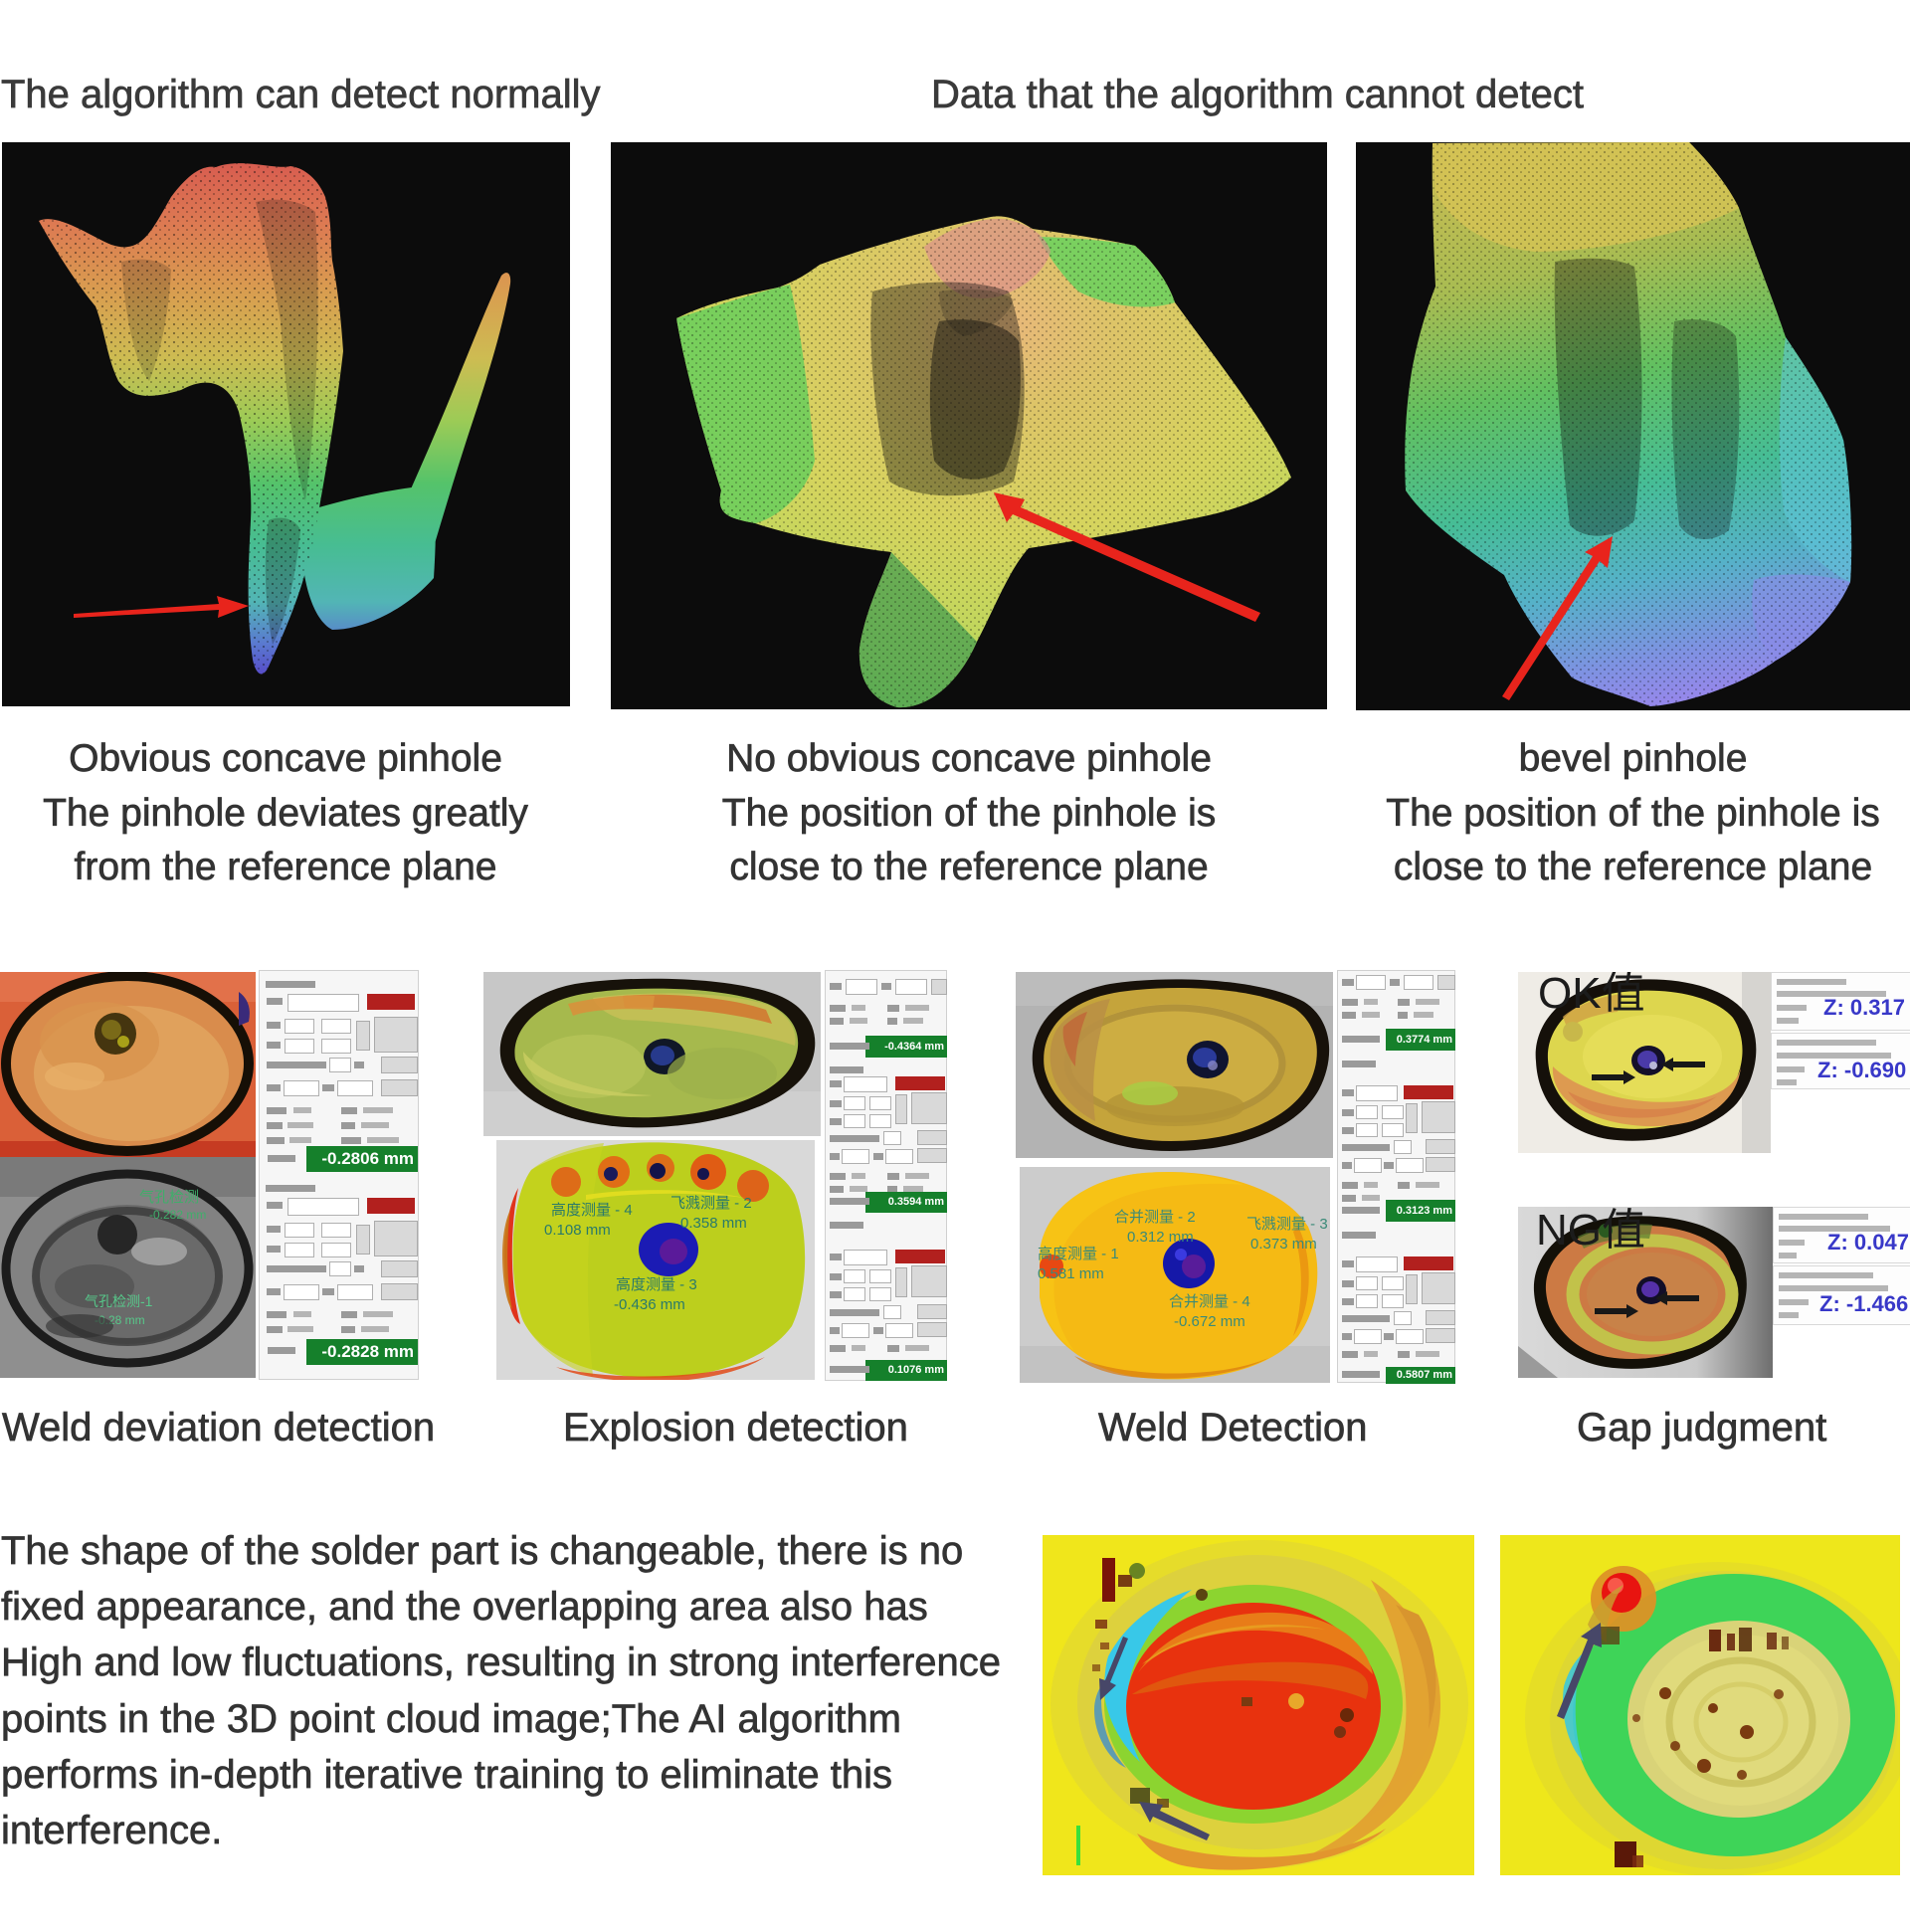 This screenshot has width=1910, height=1932. Describe the element at coordinates (1590, 1231) in the screenshot. I see `svg-text: NG值` at that location.